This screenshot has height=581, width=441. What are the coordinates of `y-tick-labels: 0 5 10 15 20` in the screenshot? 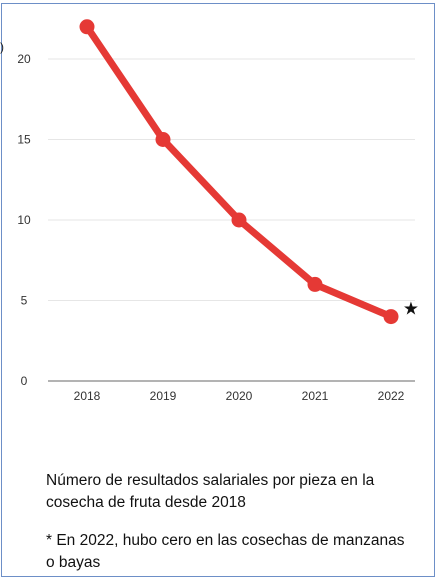 It's located at (24, 220).